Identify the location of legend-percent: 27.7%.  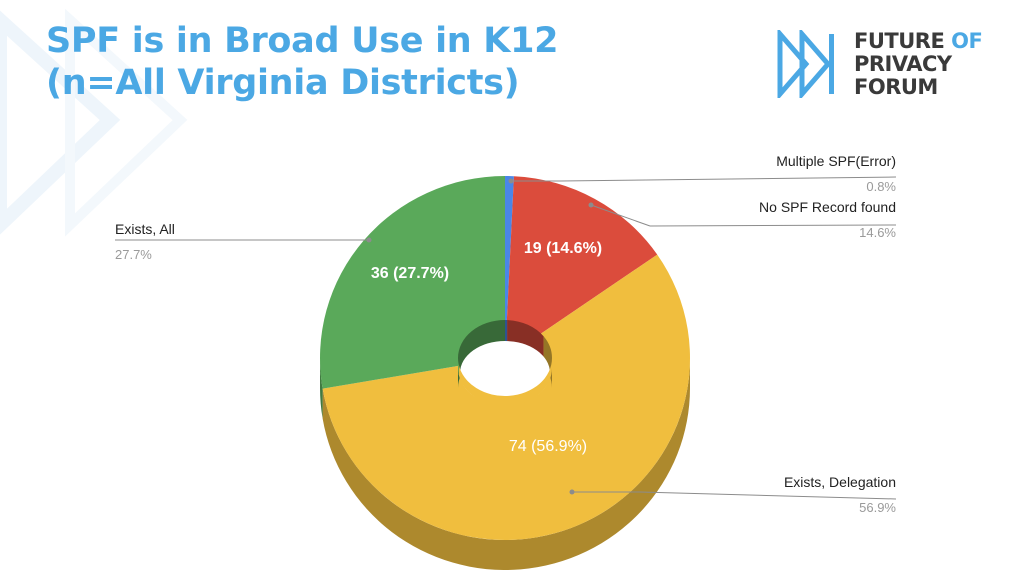
(133, 254).